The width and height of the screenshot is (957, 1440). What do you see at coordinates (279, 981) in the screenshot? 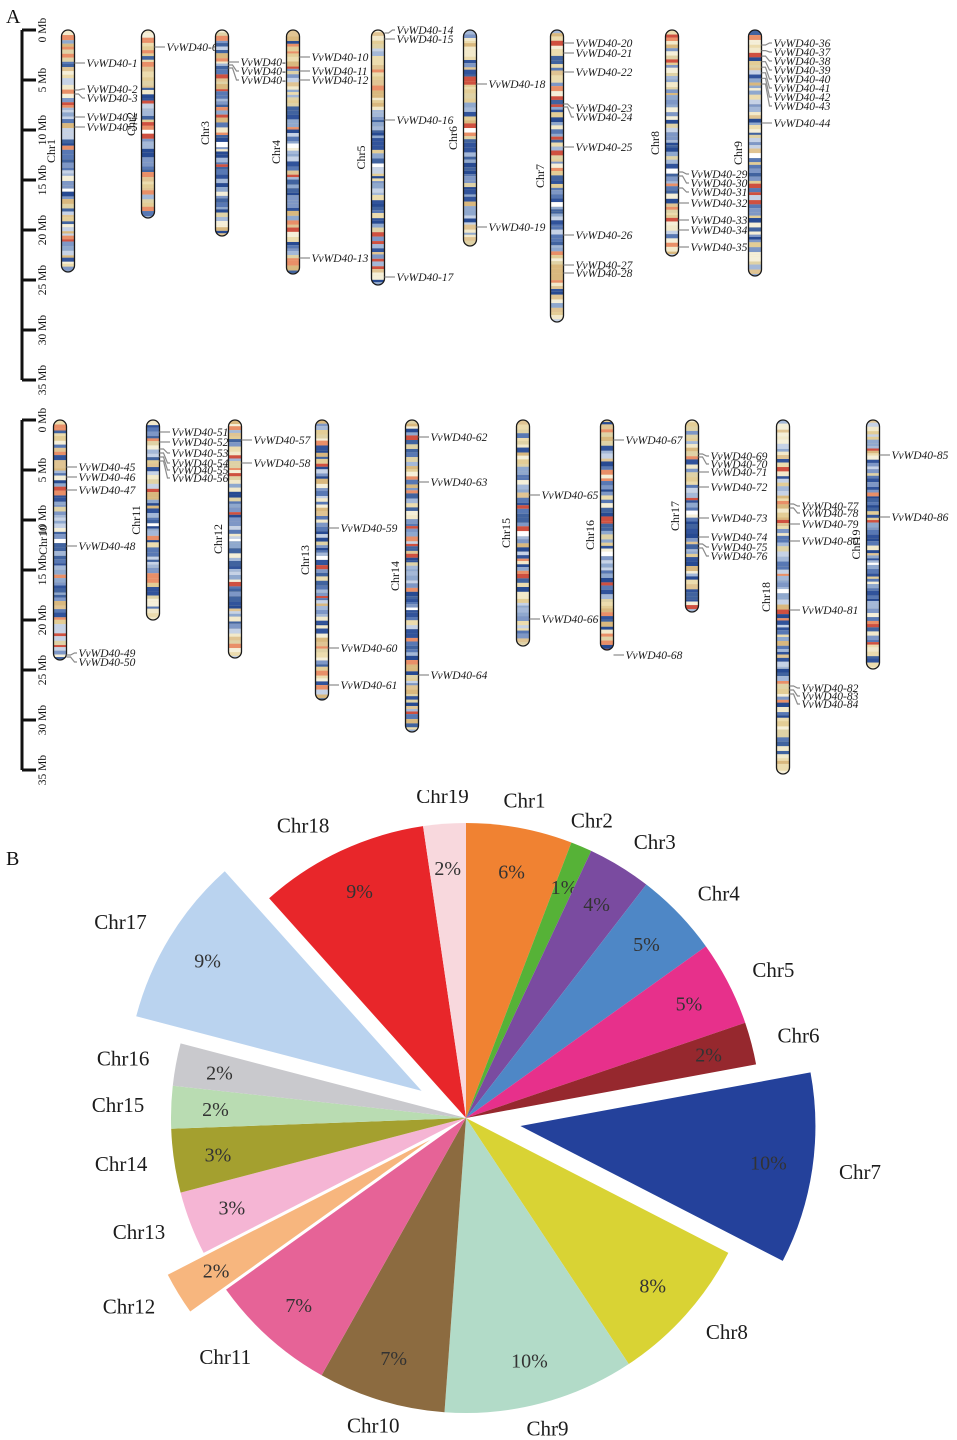
I see `pie-slice-chr17` at bounding box center [279, 981].